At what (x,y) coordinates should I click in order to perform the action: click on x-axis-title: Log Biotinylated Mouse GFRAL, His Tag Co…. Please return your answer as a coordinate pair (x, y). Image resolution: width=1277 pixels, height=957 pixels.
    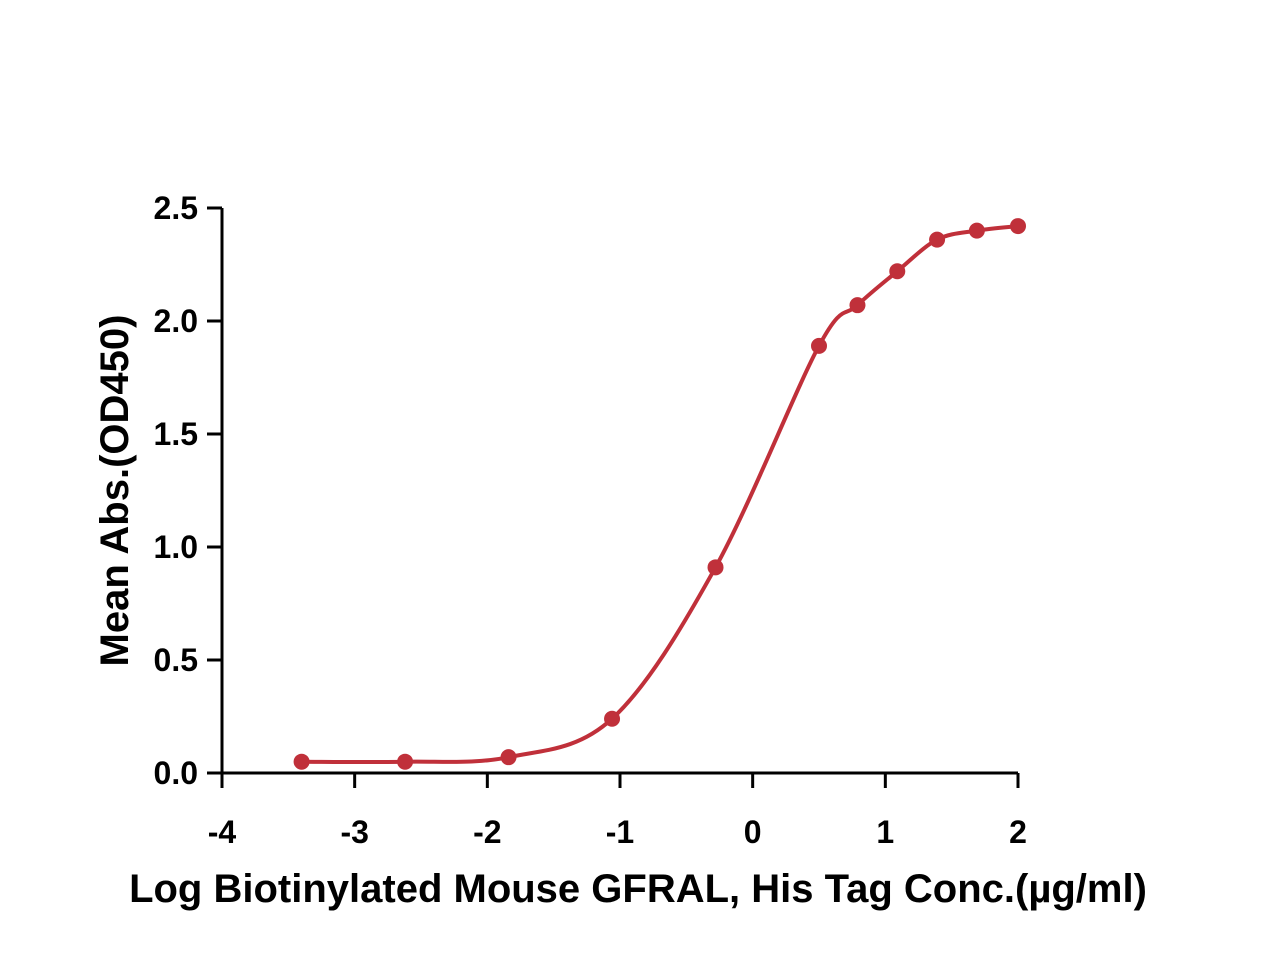
    Looking at the image, I should click on (638, 889).